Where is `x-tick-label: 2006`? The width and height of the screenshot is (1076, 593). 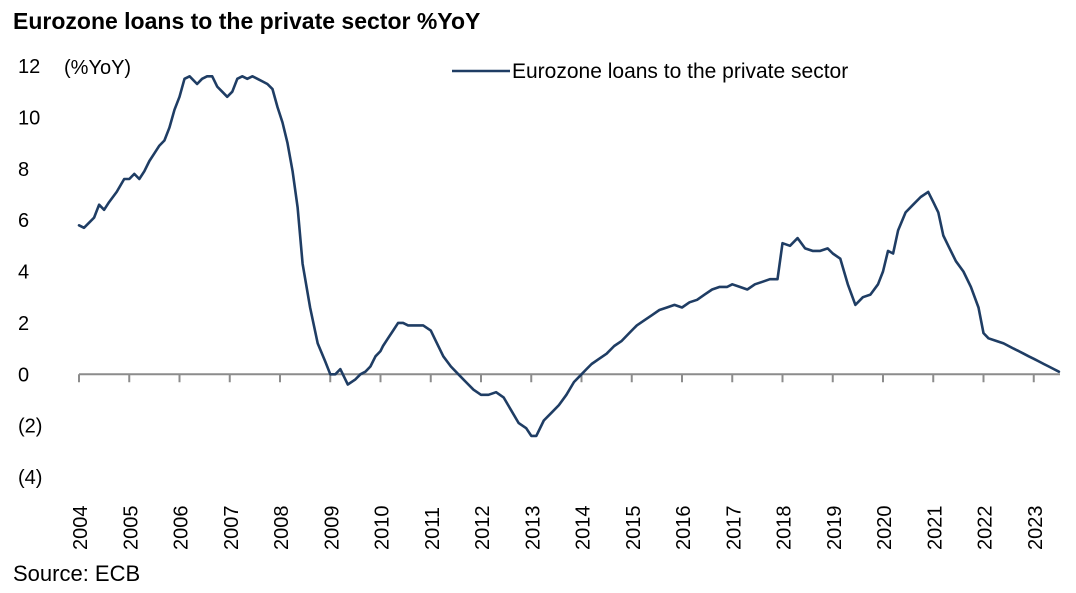
x-tick-label: 2006 is located at coordinates (182, 528).